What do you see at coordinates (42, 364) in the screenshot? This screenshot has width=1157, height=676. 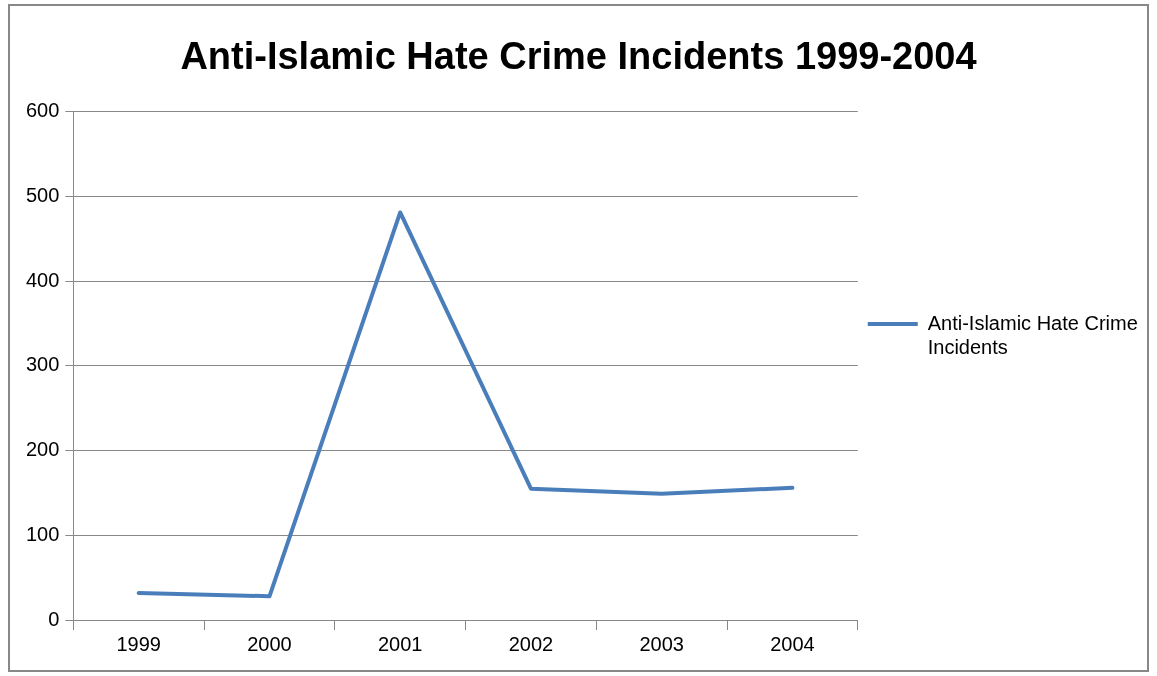 I see `y-tick-label: 300` at bounding box center [42, 364].